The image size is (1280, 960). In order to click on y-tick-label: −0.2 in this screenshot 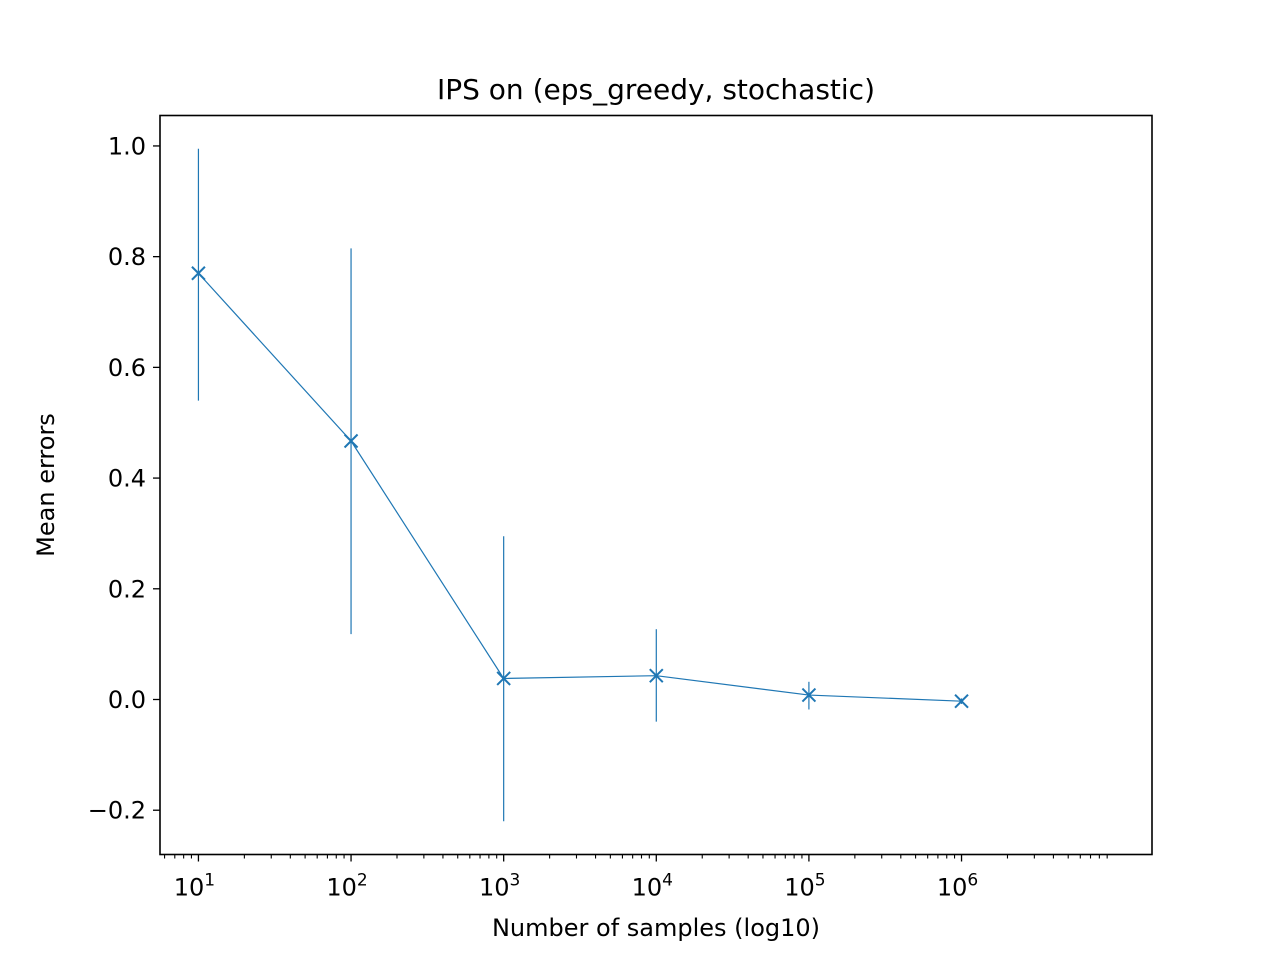, I will do `click(117, 811)`.